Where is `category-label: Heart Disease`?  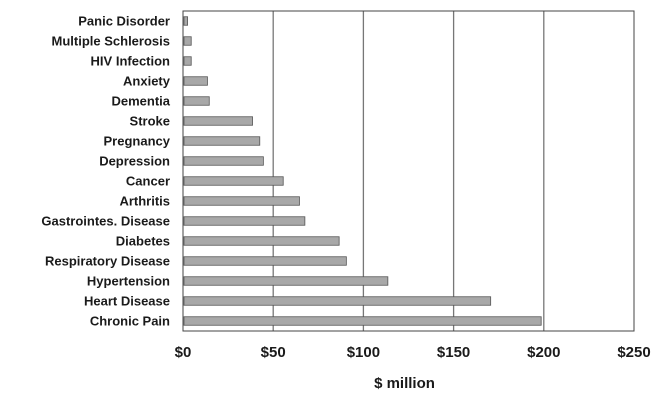
category-label: Heart Disease is located at coordinates (127, 301).